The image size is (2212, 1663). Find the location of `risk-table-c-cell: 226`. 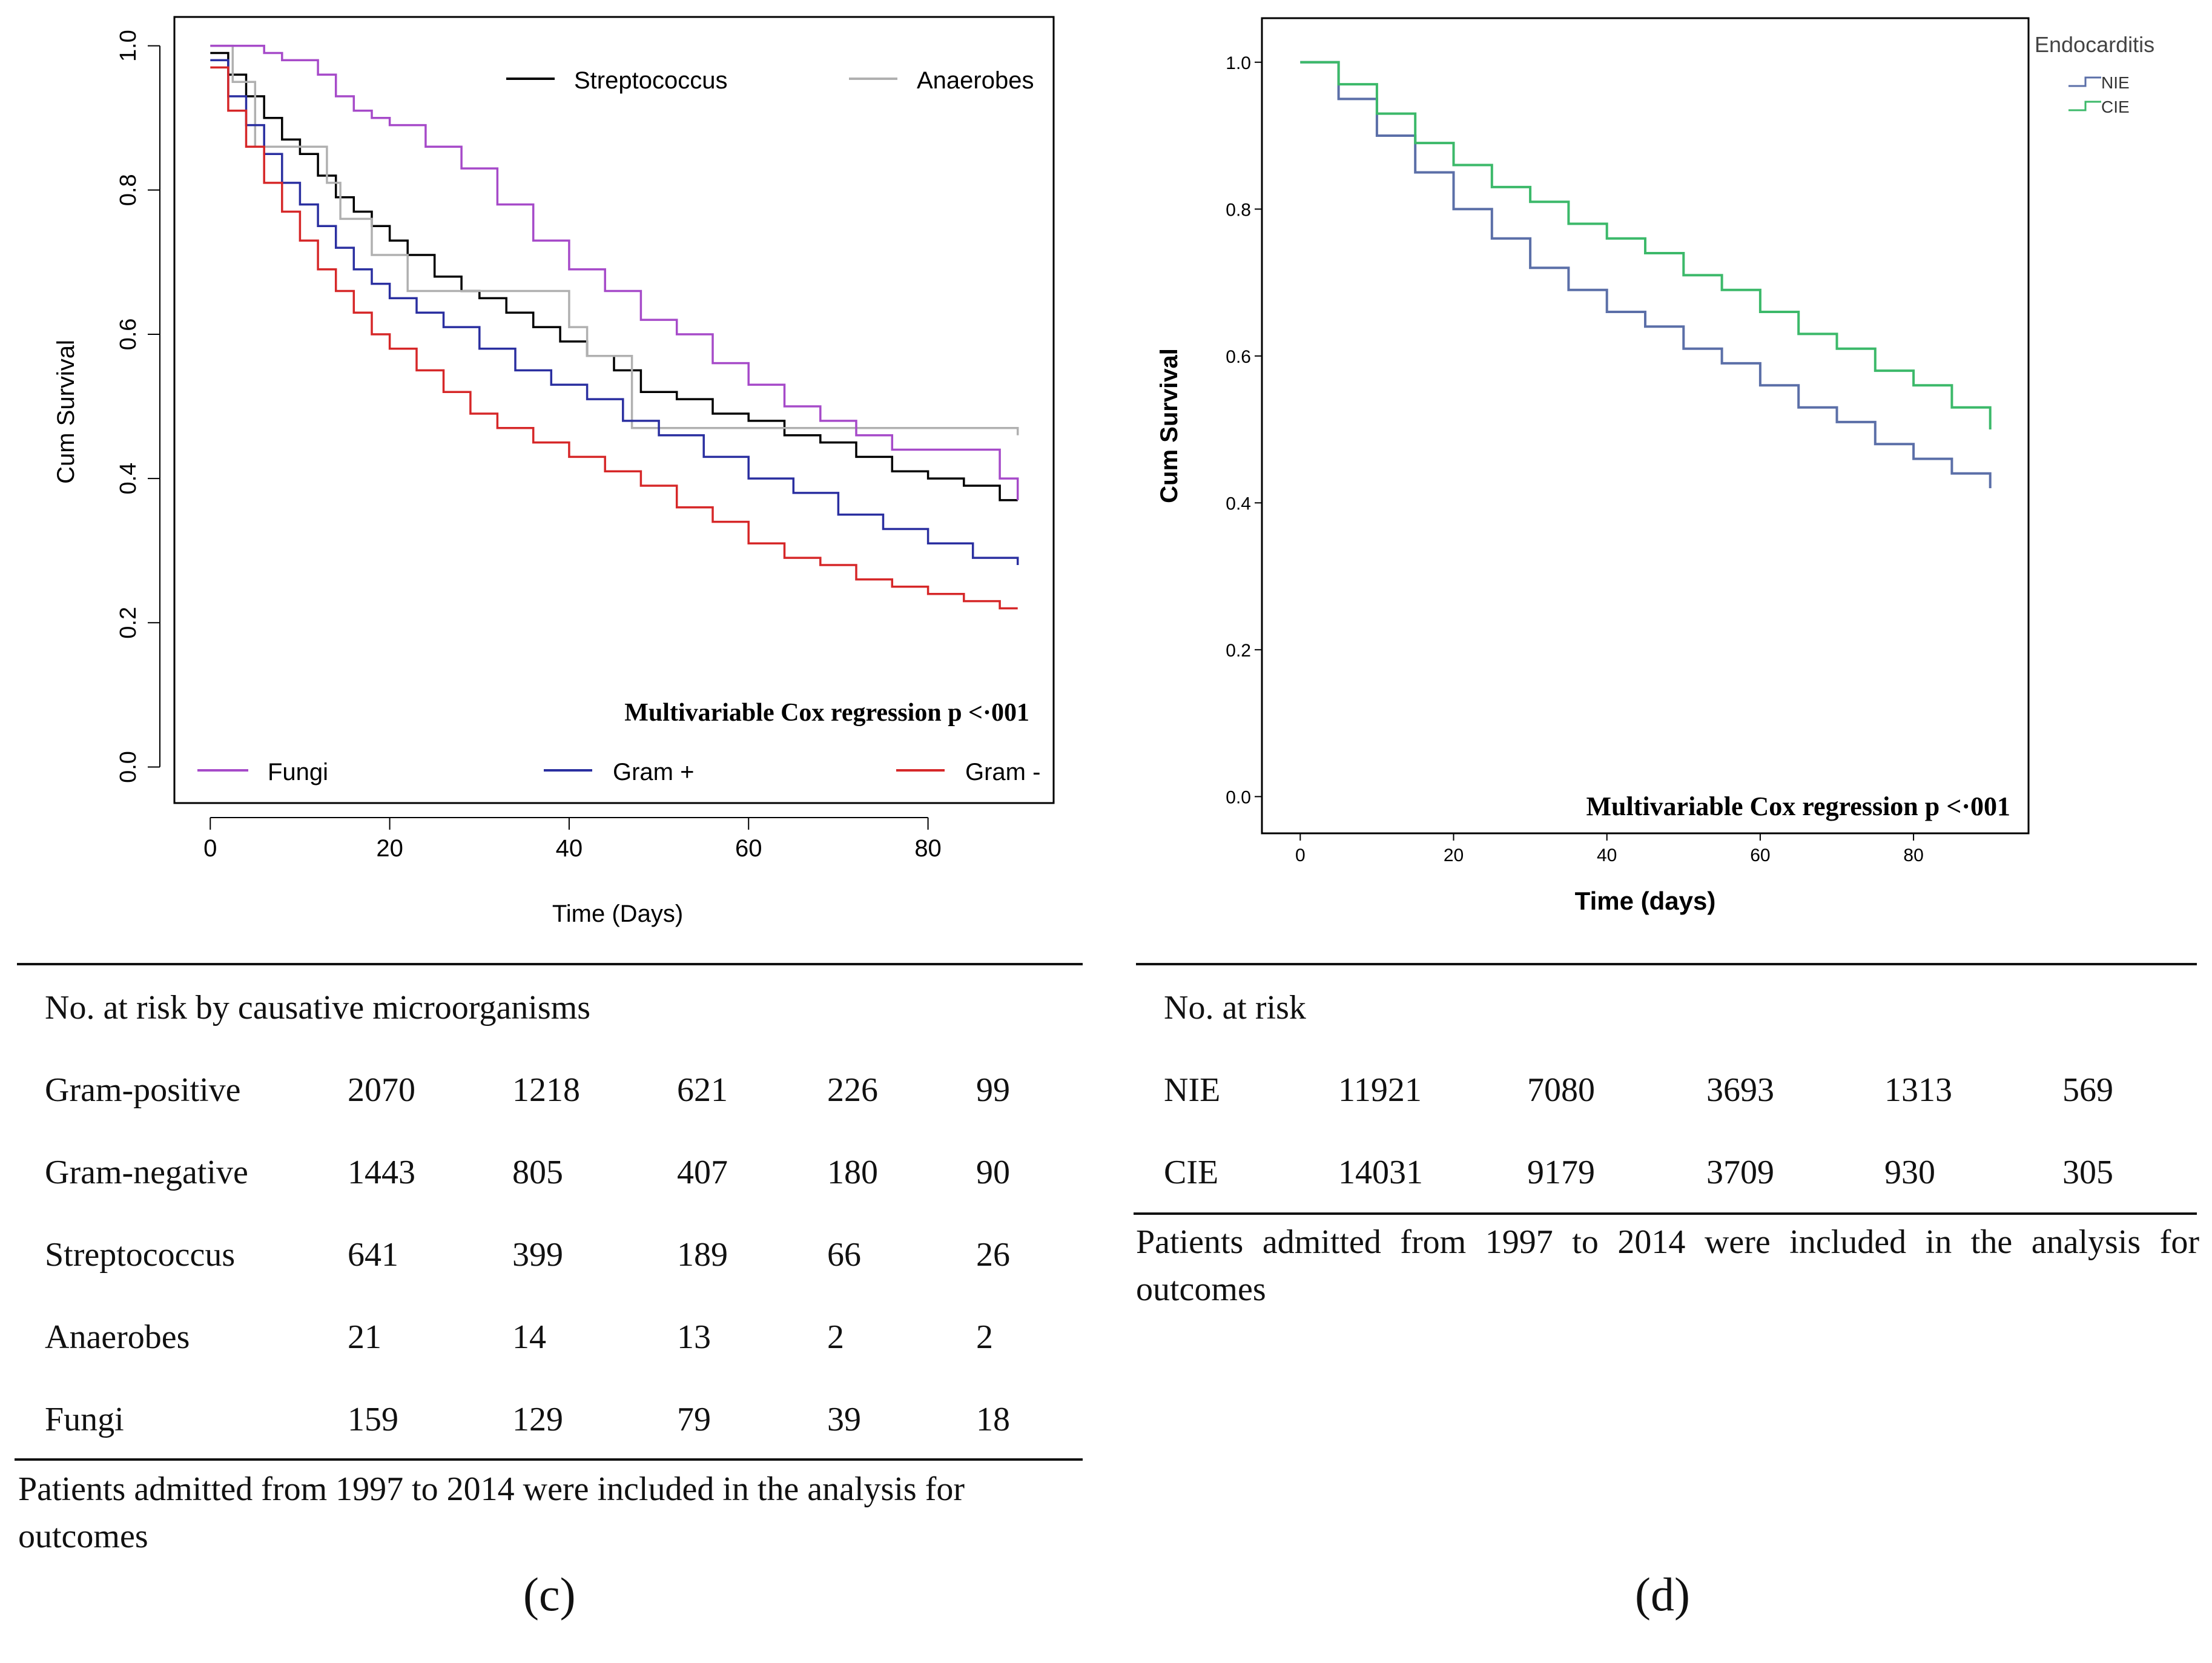

risk-table-c-cell: 226 is located at coordinates (852, 1090).